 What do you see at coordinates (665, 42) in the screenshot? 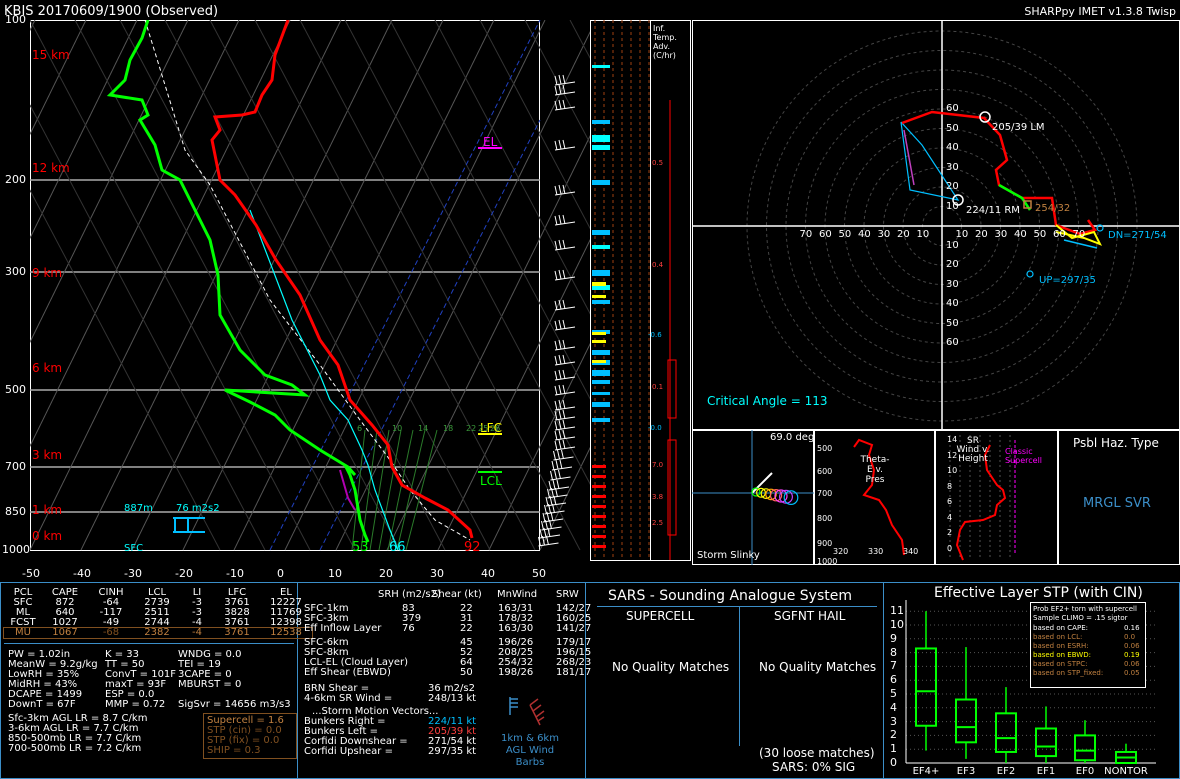
I see `adv-title: Inf. Temp. Adv. (C/hr)` at bounding box center [665, 42].